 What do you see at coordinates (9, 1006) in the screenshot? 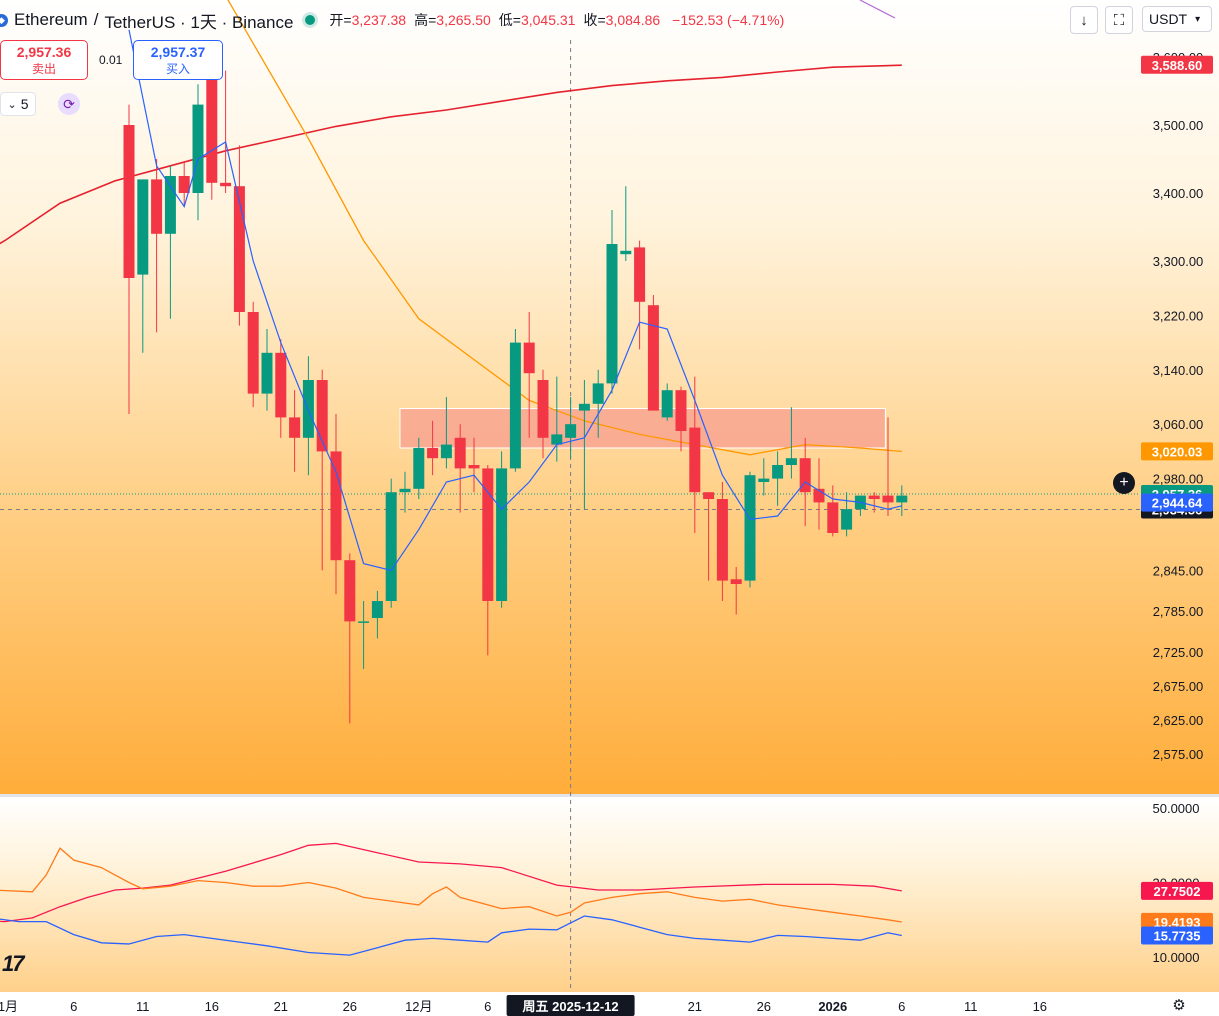
I see `time-axis-tick: 11月` at bounding box center [9, 1006].